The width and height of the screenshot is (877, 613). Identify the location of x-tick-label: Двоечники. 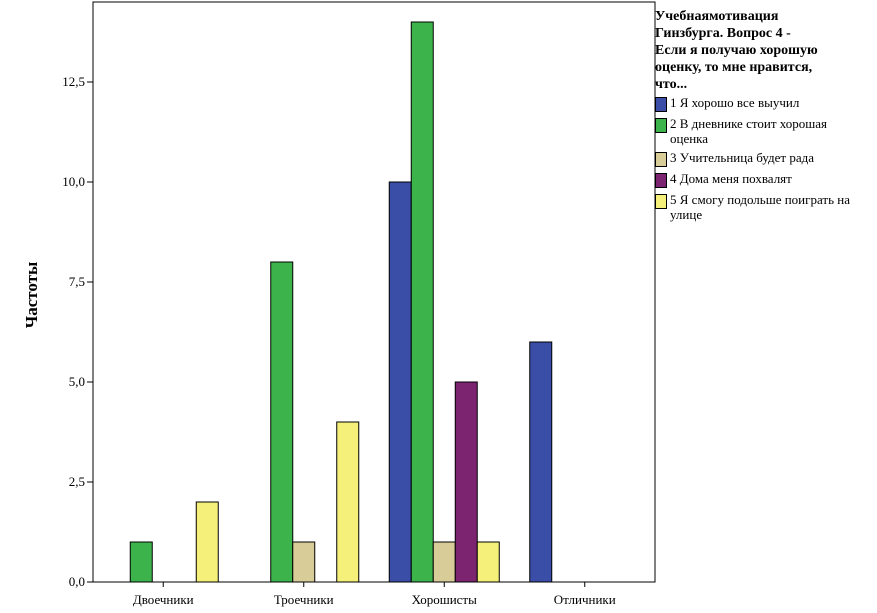
(163, 599).